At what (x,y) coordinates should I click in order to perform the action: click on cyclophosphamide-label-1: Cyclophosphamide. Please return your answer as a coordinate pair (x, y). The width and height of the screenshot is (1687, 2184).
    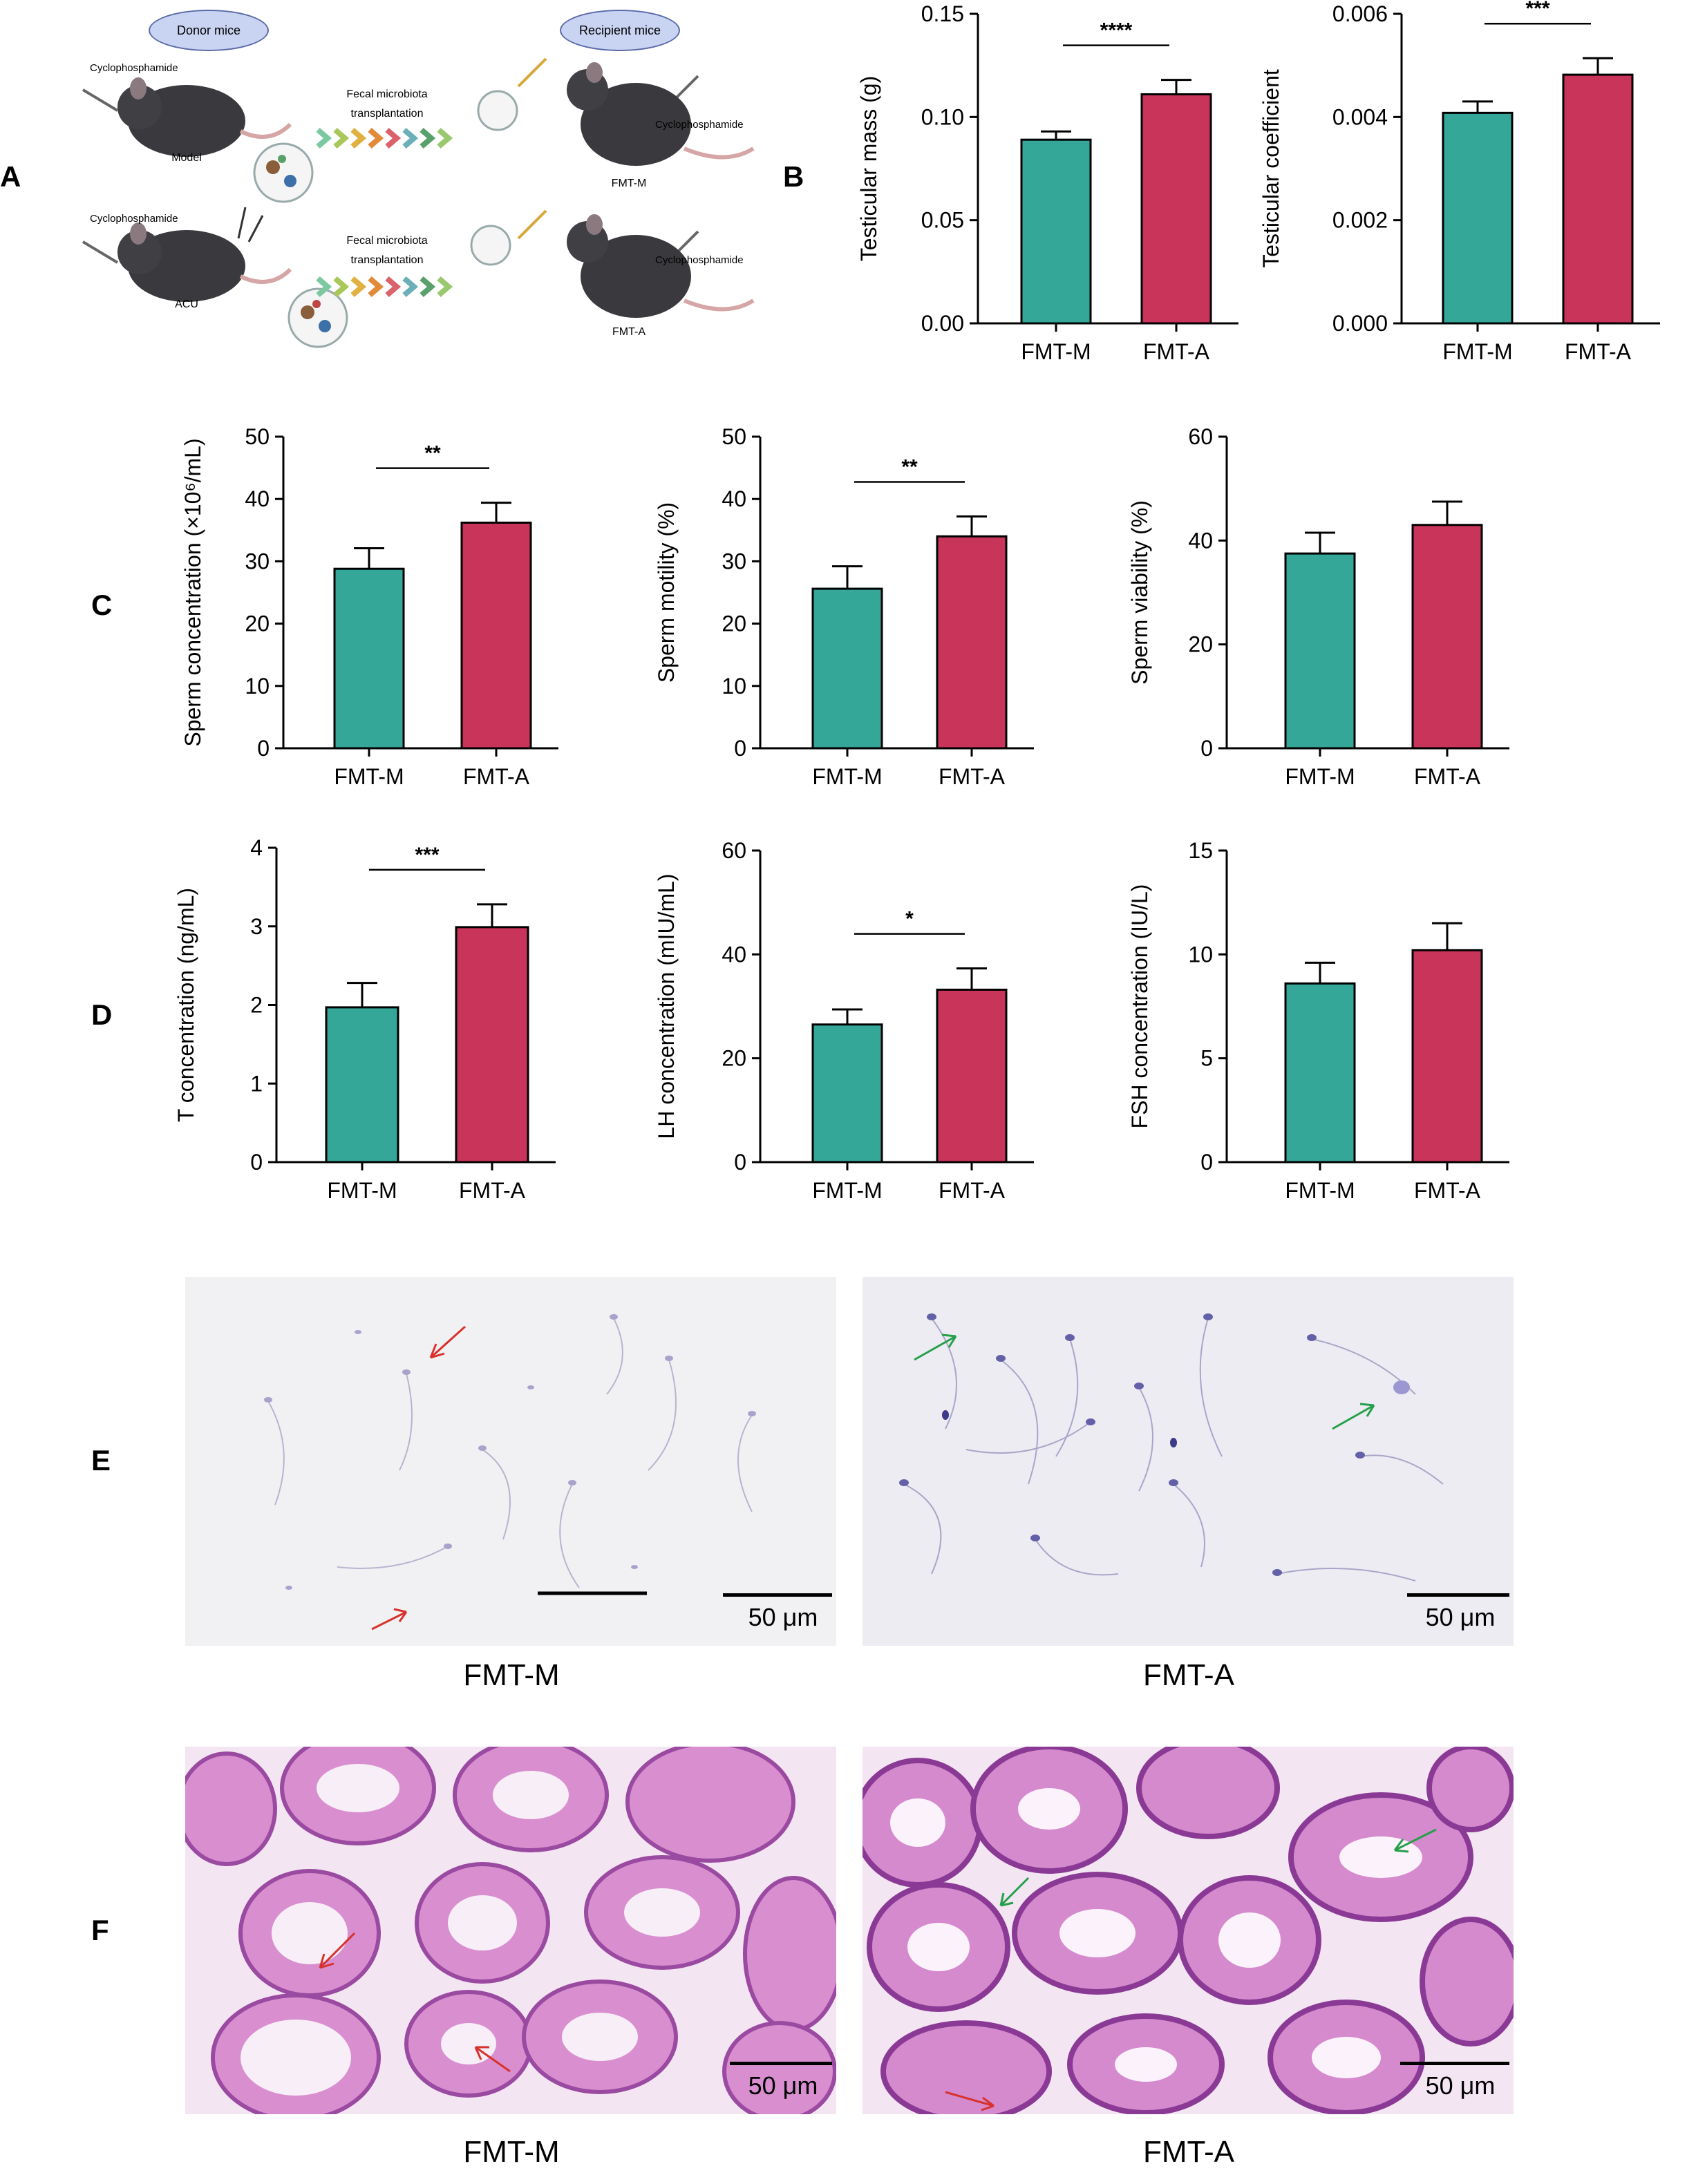
    Looking at the image, I should click on (134, 68).